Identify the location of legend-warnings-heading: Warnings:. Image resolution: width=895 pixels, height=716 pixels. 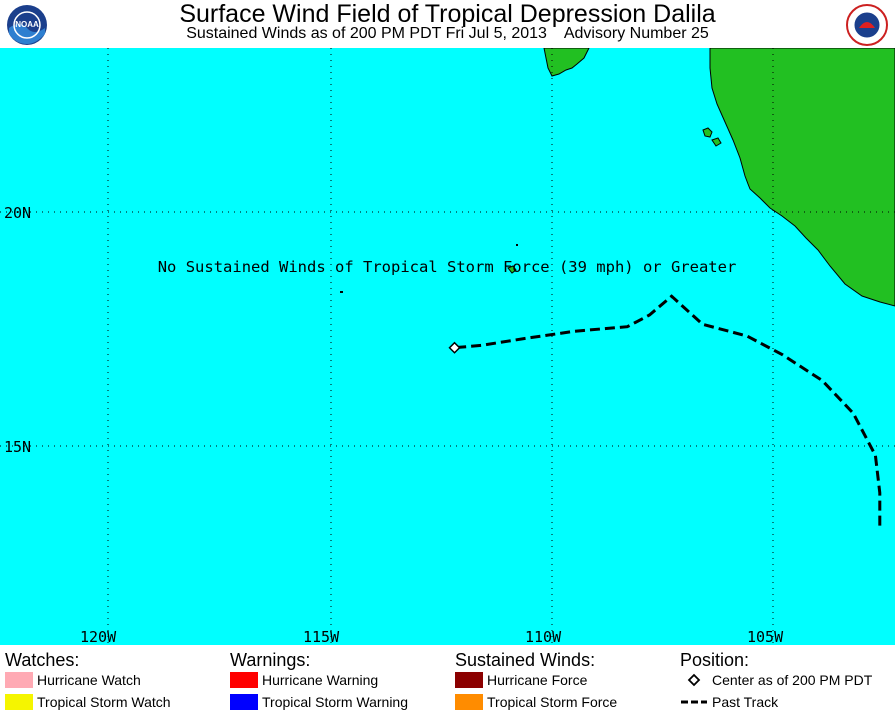
(270, 660).